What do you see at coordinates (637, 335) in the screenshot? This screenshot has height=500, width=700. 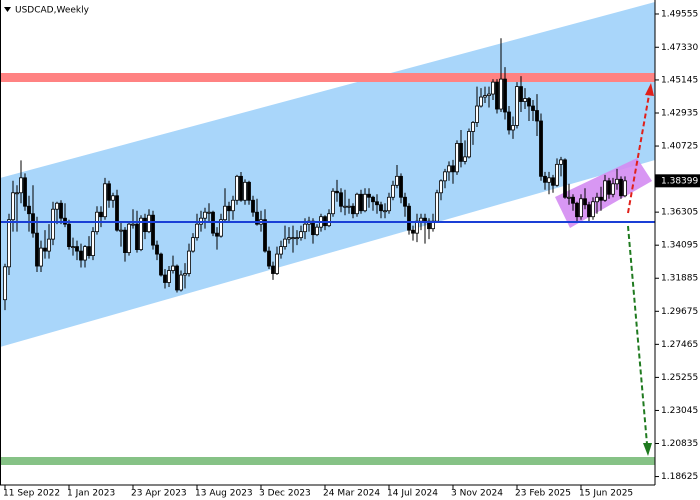 I see `down-arrow` at bounding box center [637, 335].